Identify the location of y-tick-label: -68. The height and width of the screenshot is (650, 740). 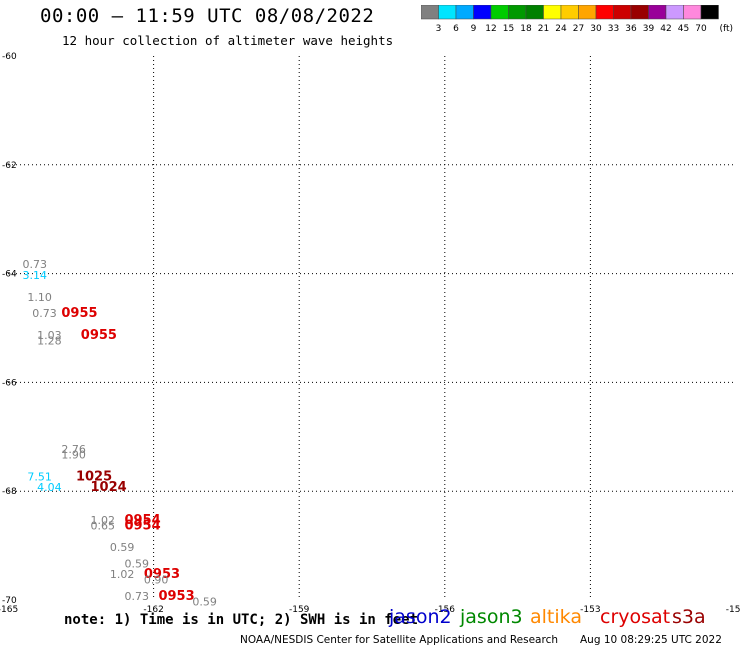
(9, 492).